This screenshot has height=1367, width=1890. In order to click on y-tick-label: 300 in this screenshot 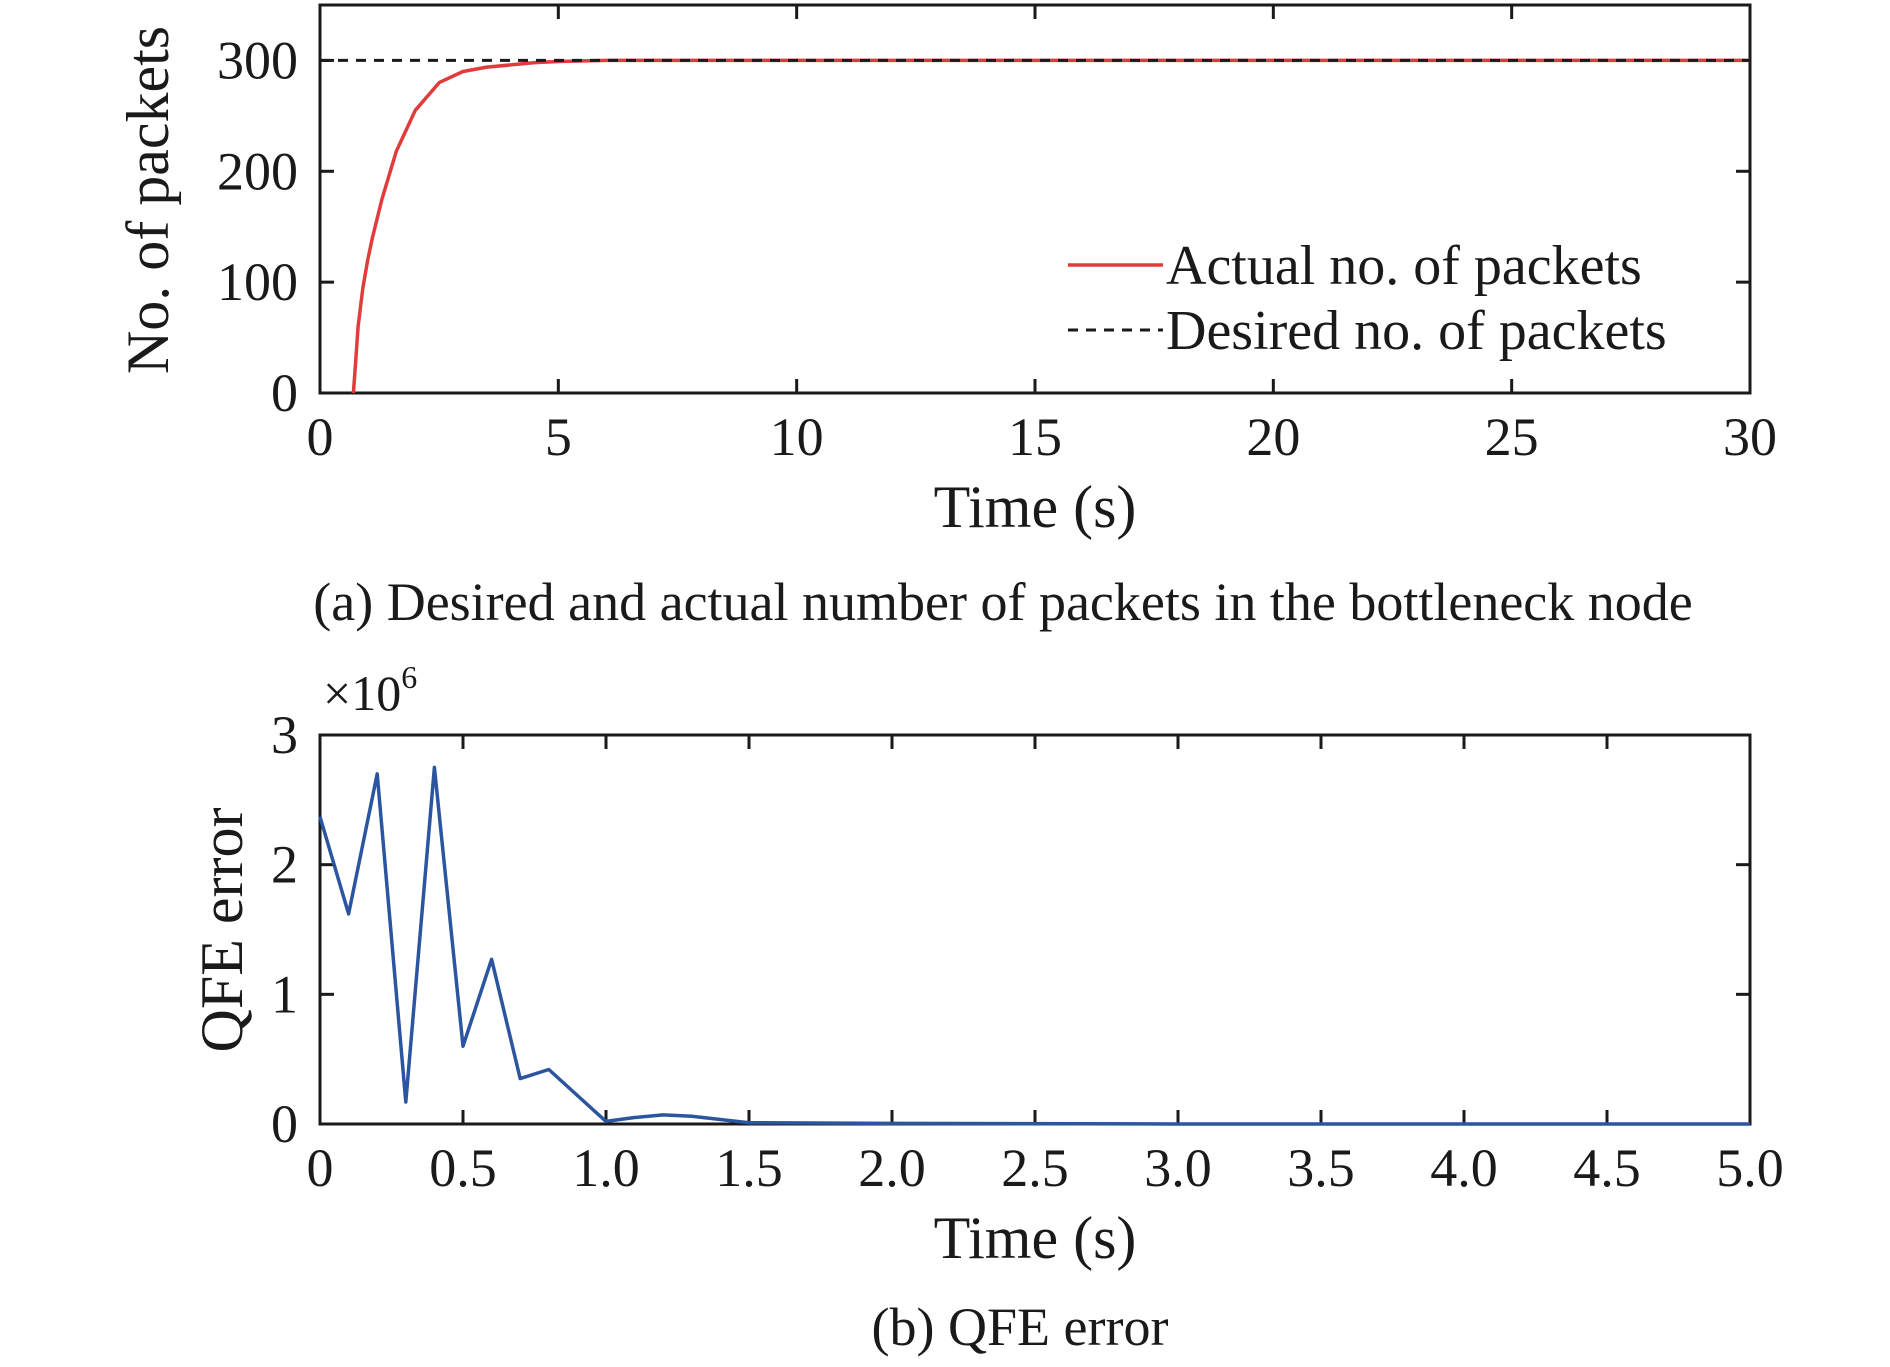, I will do `click(257, 60)`.